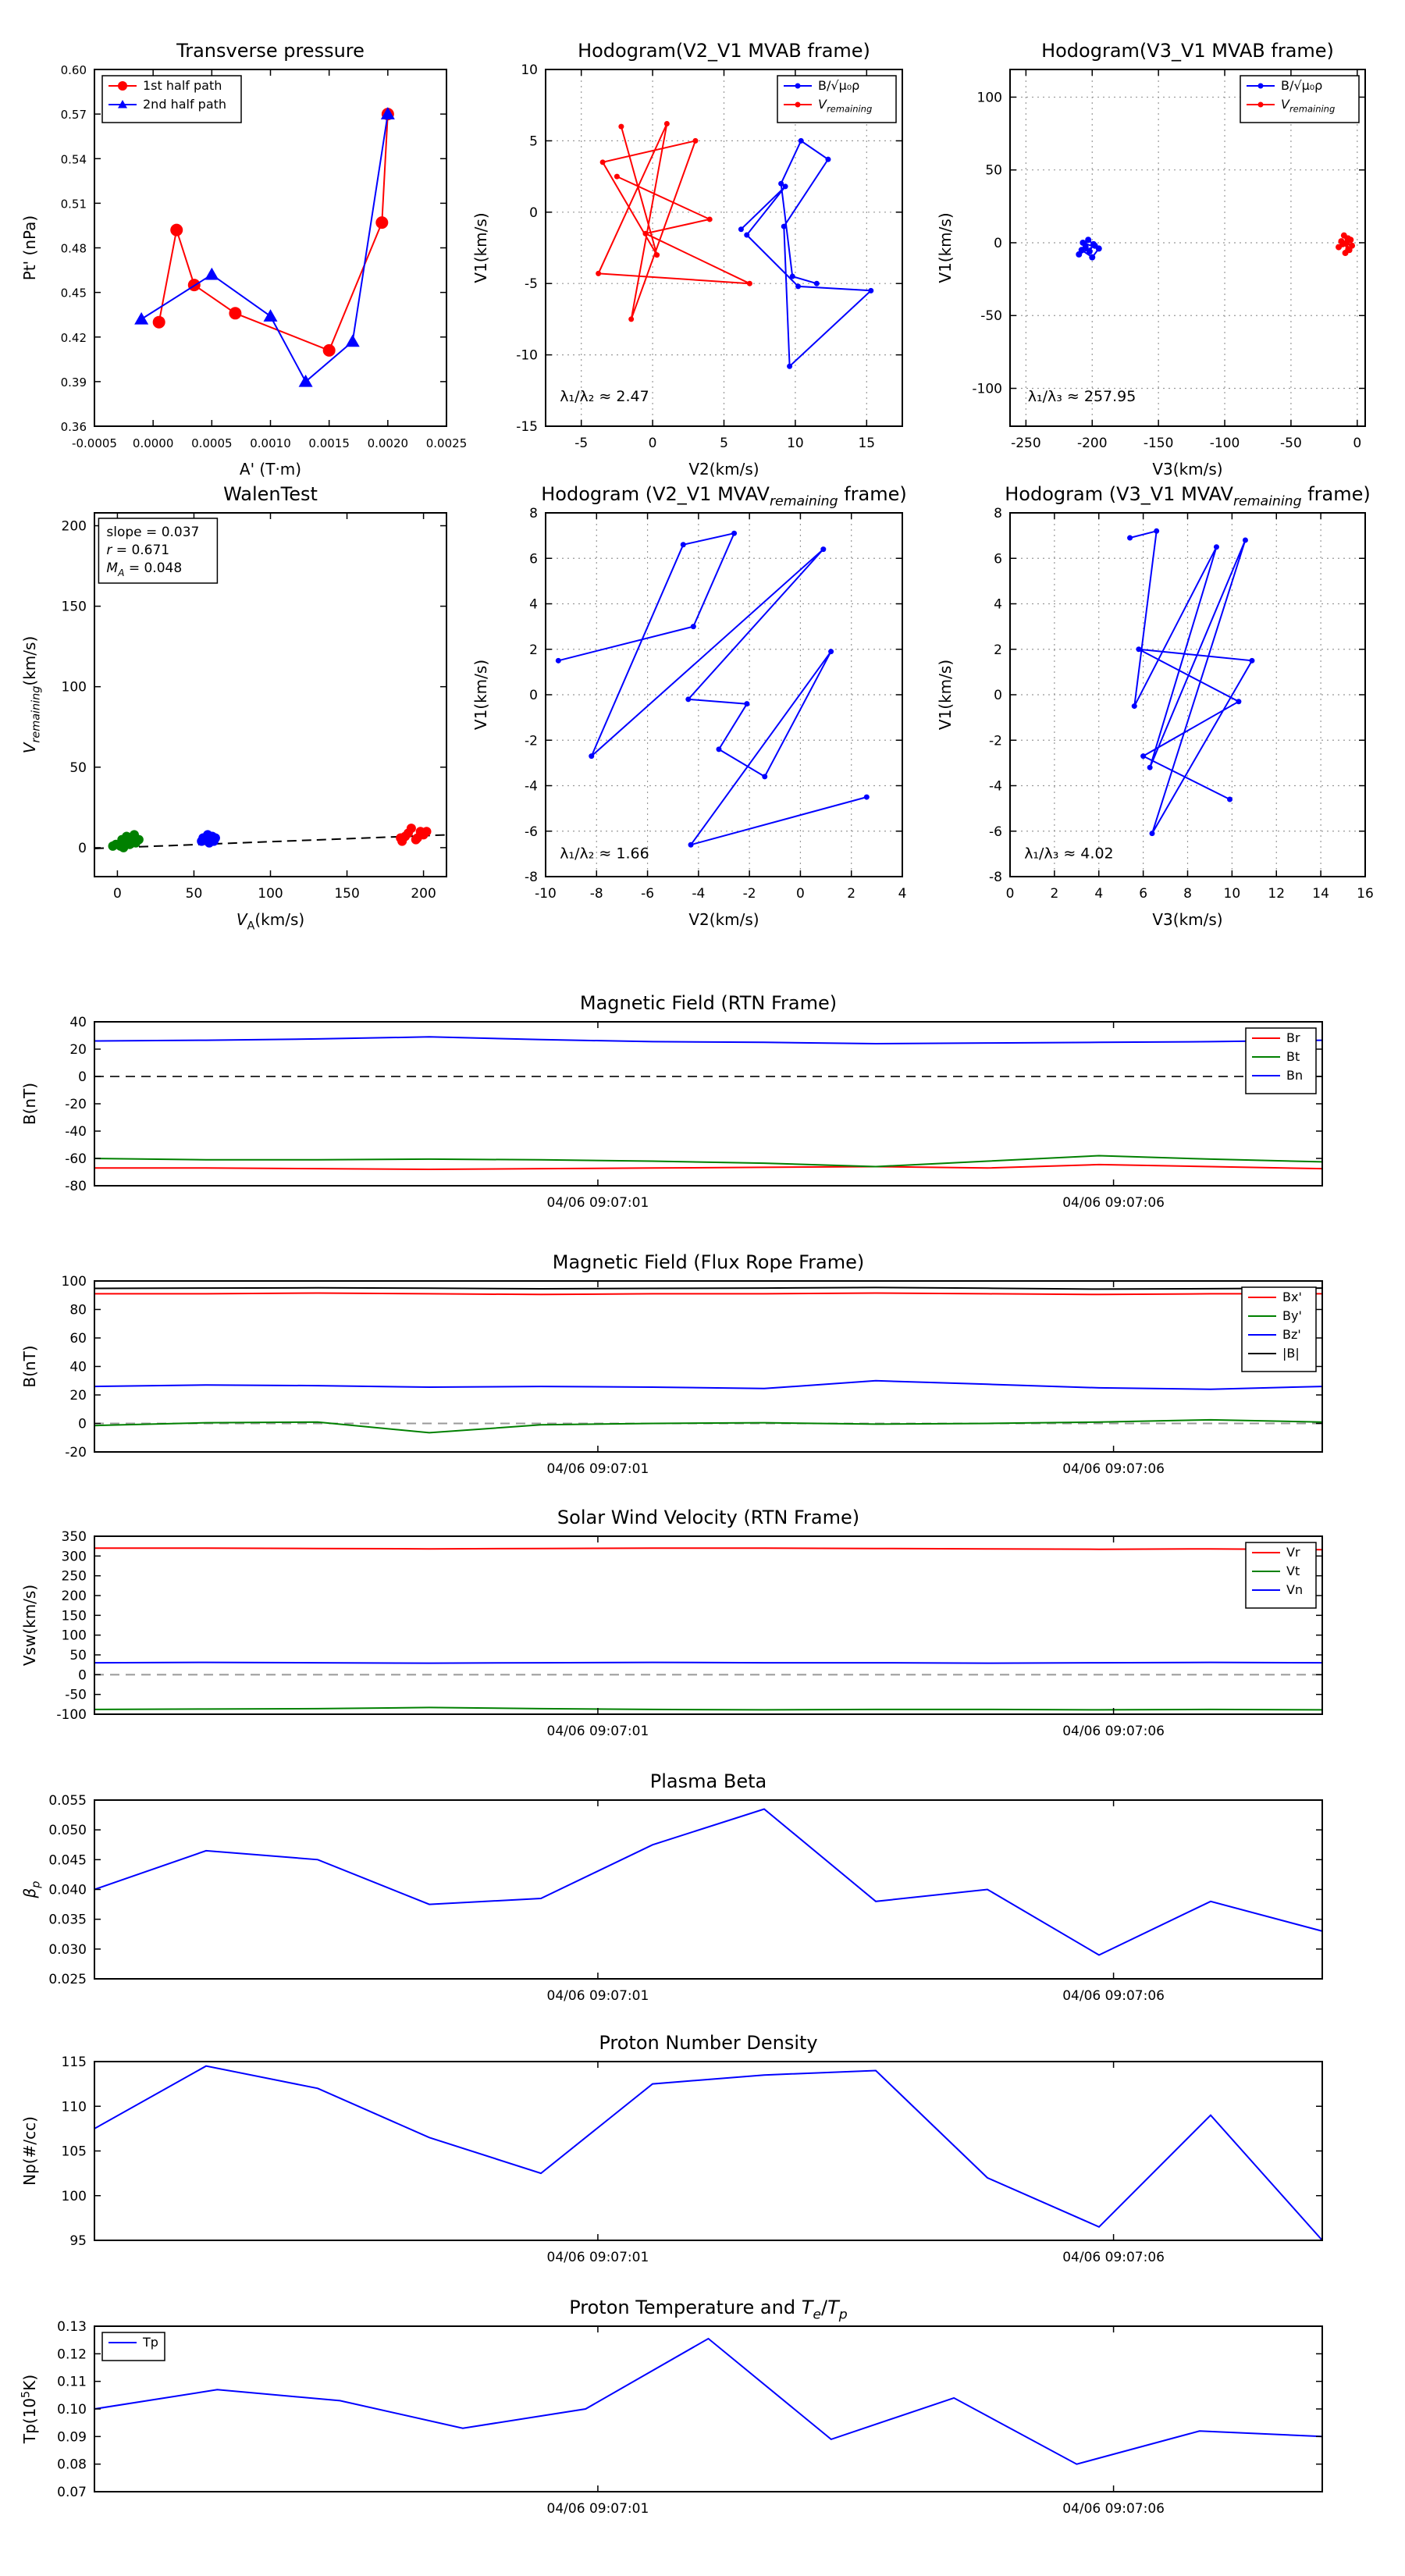 This screenshot has height=2576, width=1405. I want to click on svg-text:Solar Wind Velocity (RTN Frame: Solar Wind Velocity (RTN Frame), so click(708, 1517).